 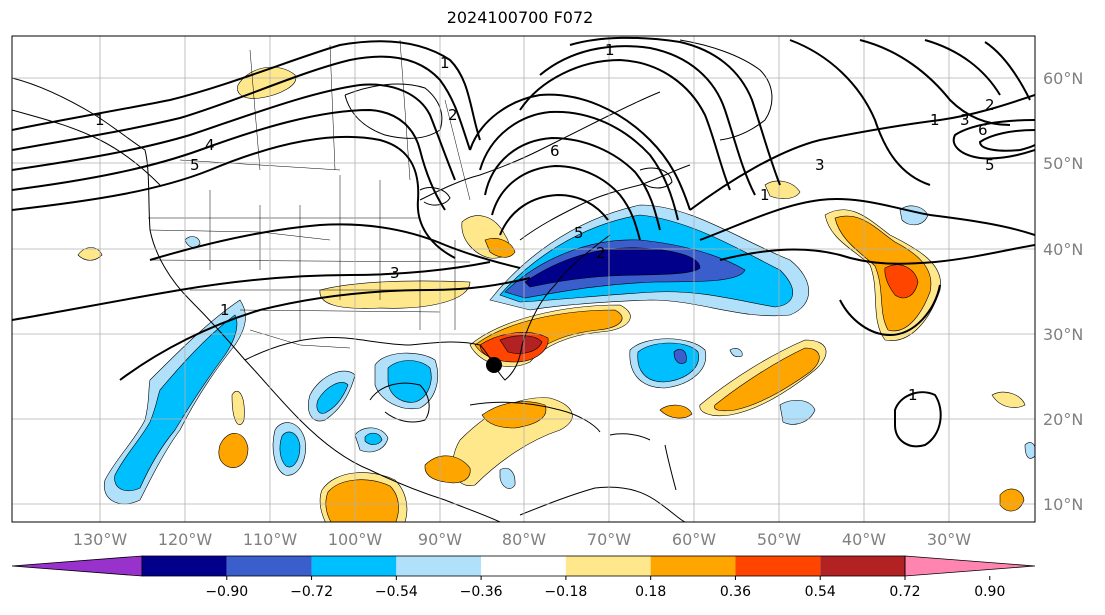 I want to click on colorbar-tick-label: 0.36, so click(x=735, y=592).